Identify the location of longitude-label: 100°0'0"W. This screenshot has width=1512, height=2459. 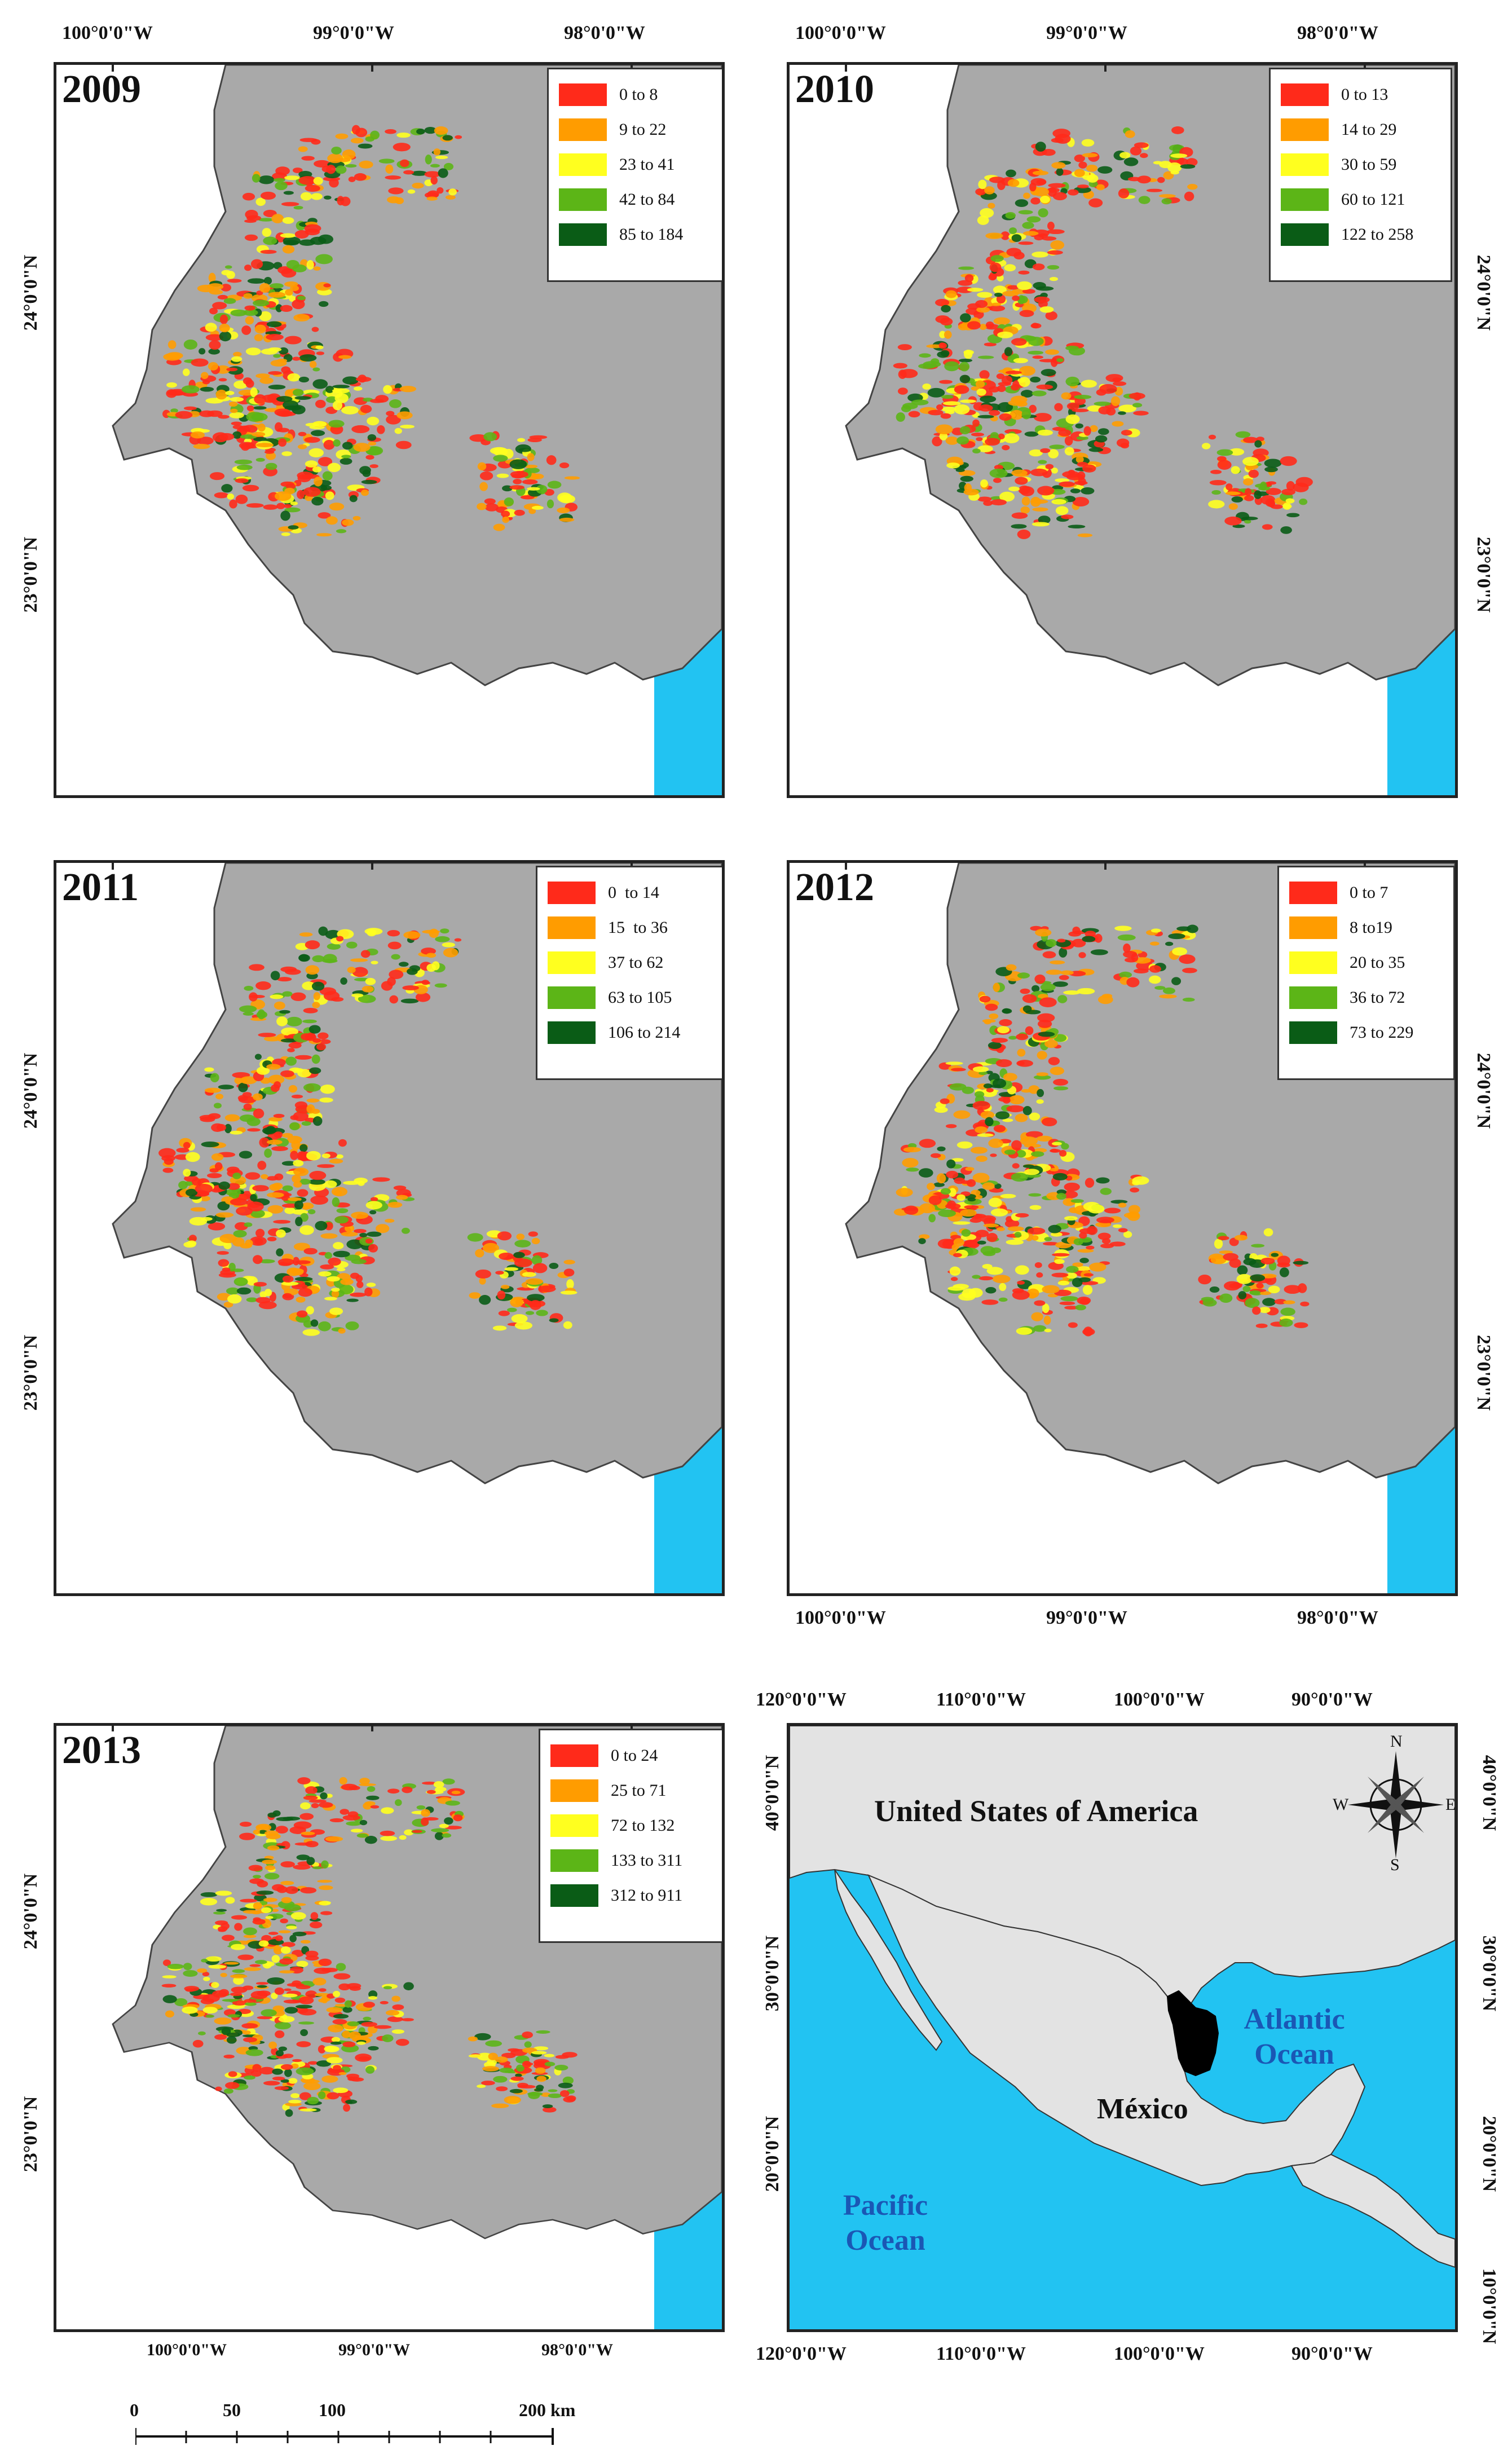
(107, 33).